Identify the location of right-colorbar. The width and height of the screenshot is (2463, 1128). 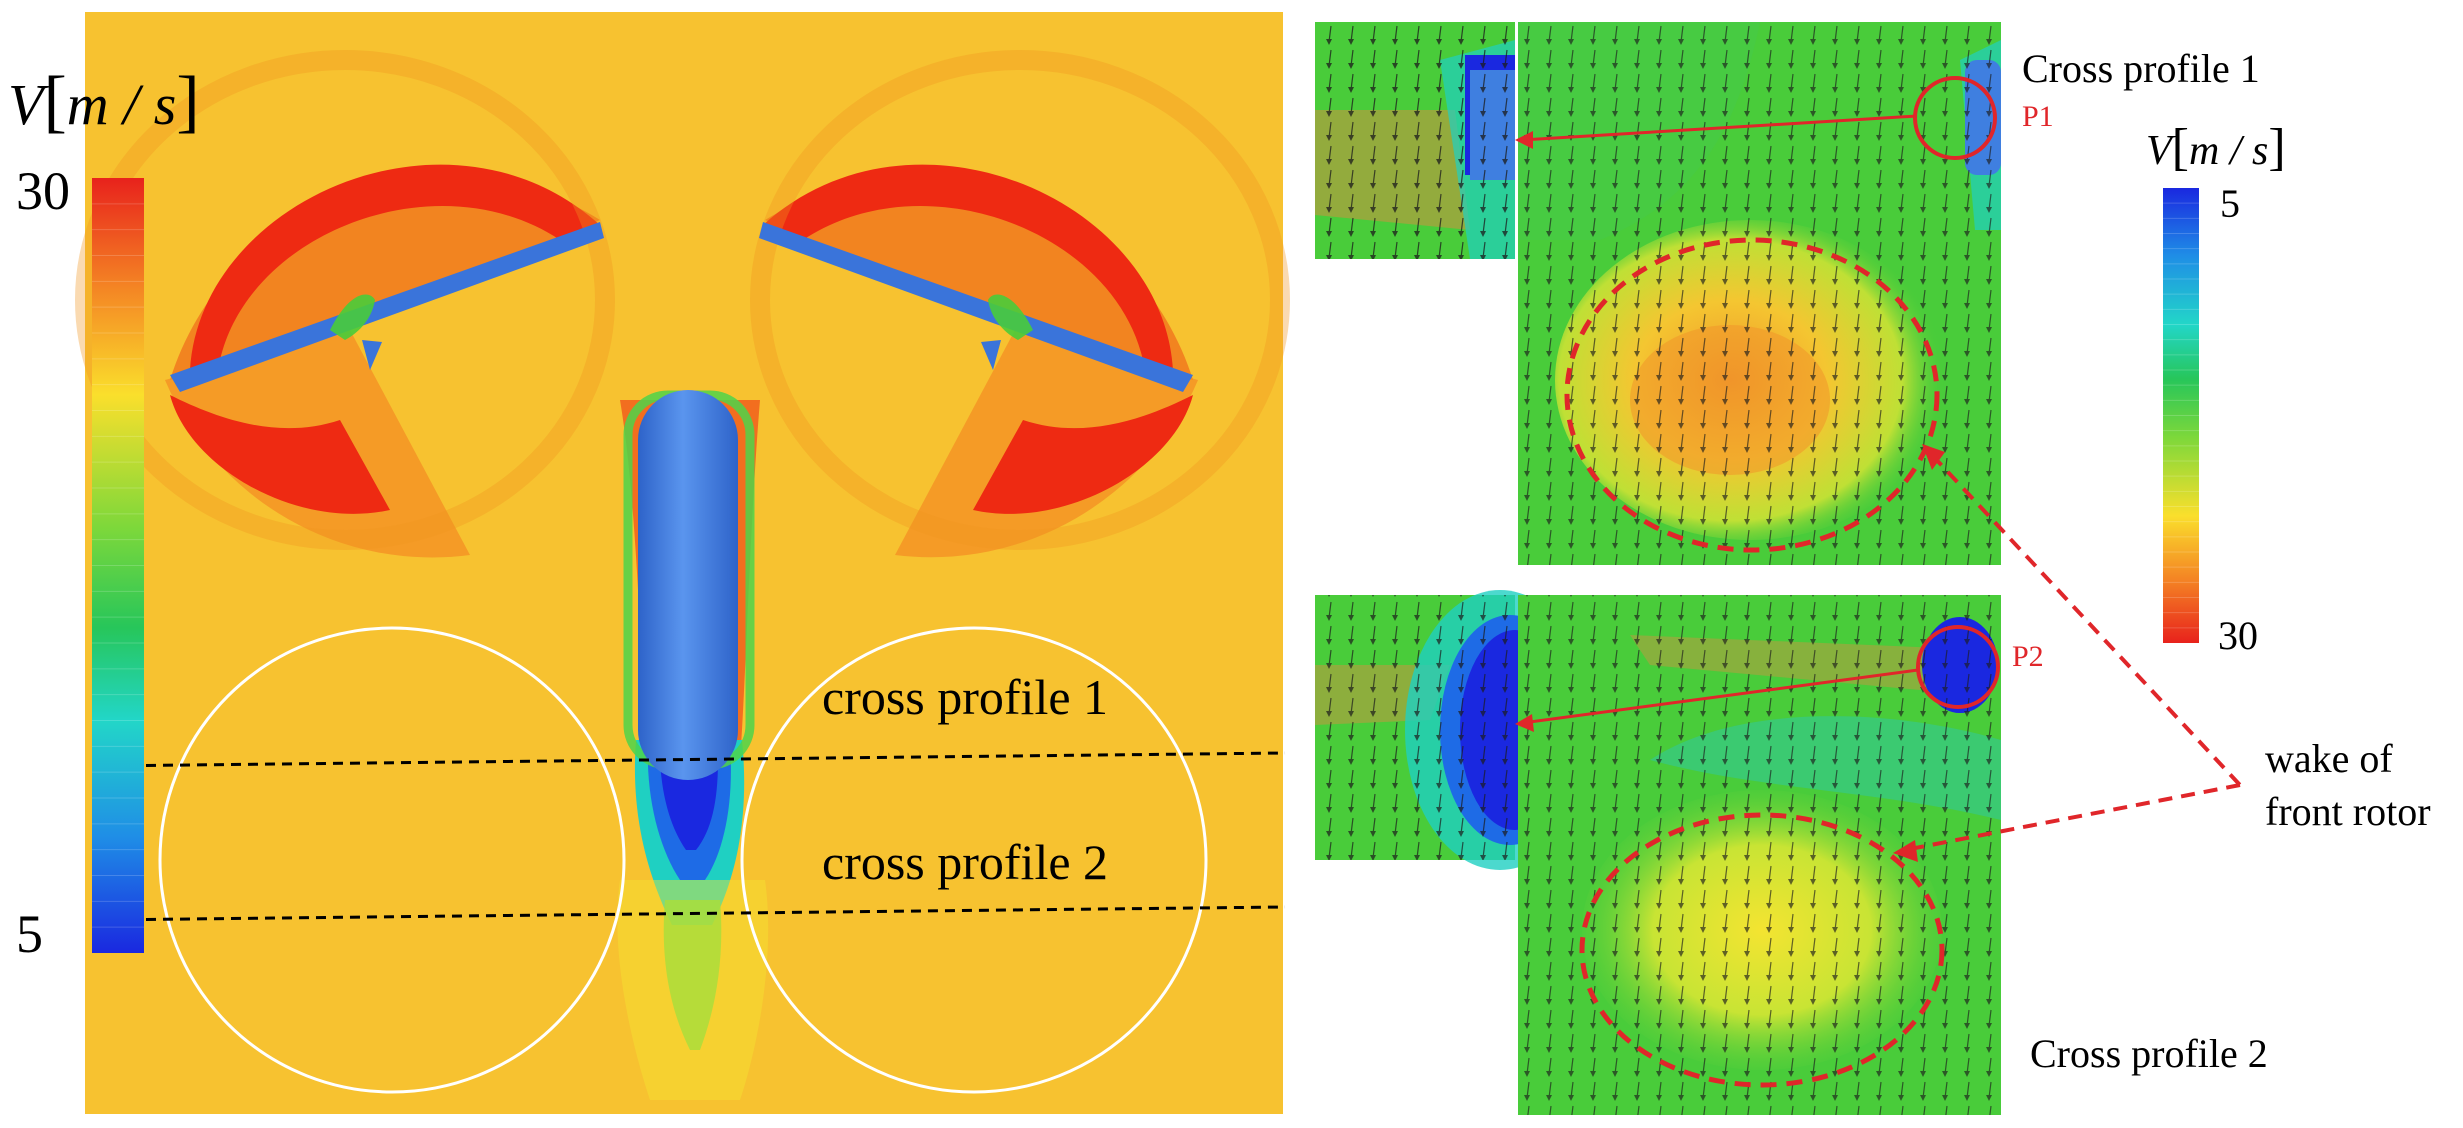
(2181, 415).